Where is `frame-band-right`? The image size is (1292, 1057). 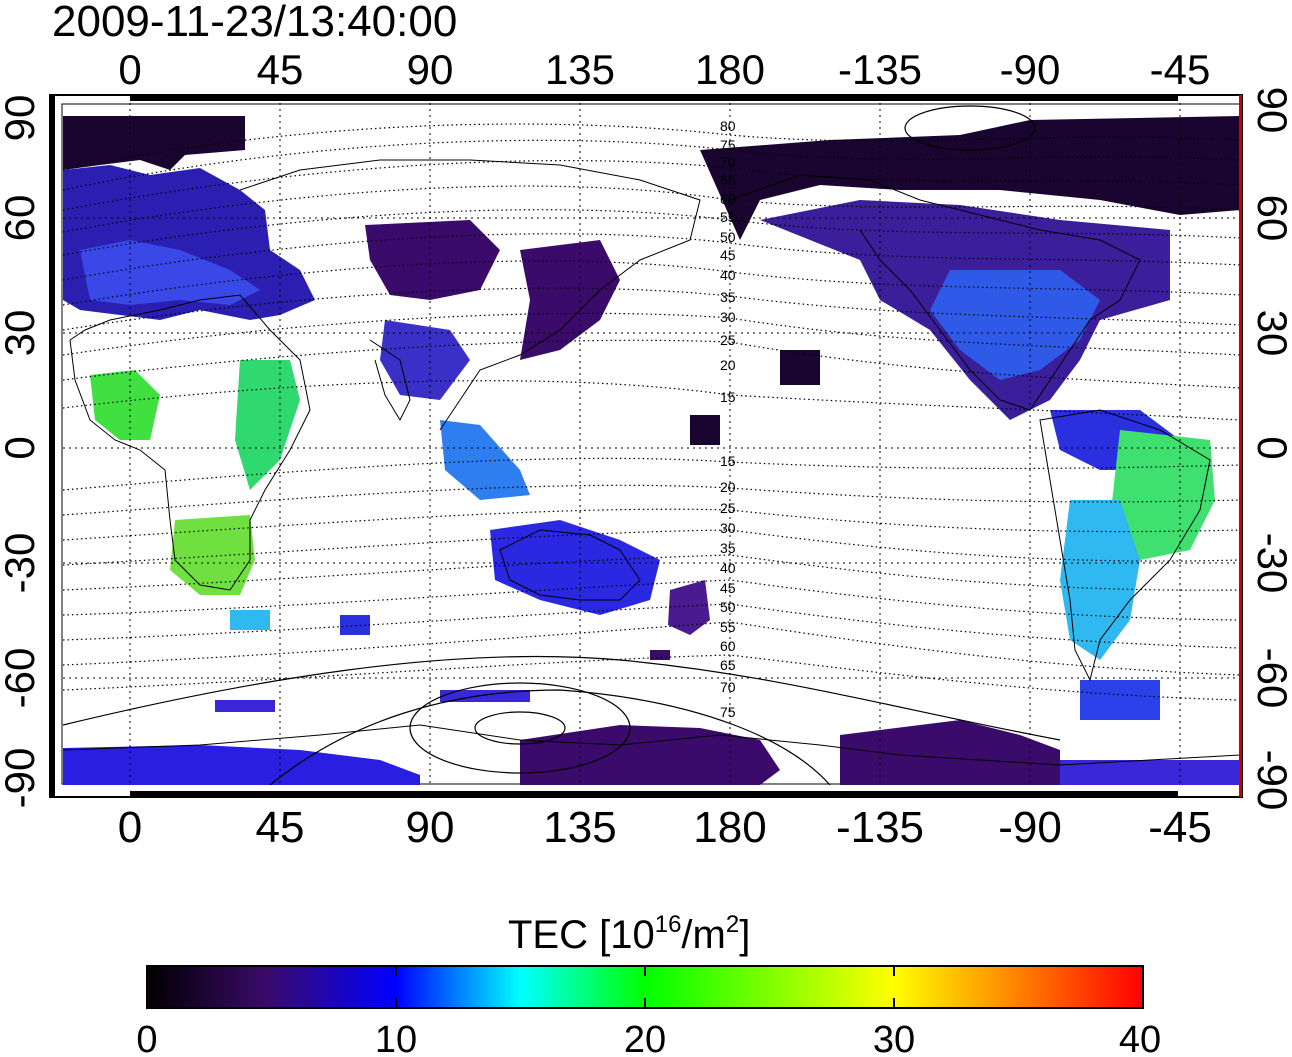 frame-band-right is located at coordinates (1240, 446).